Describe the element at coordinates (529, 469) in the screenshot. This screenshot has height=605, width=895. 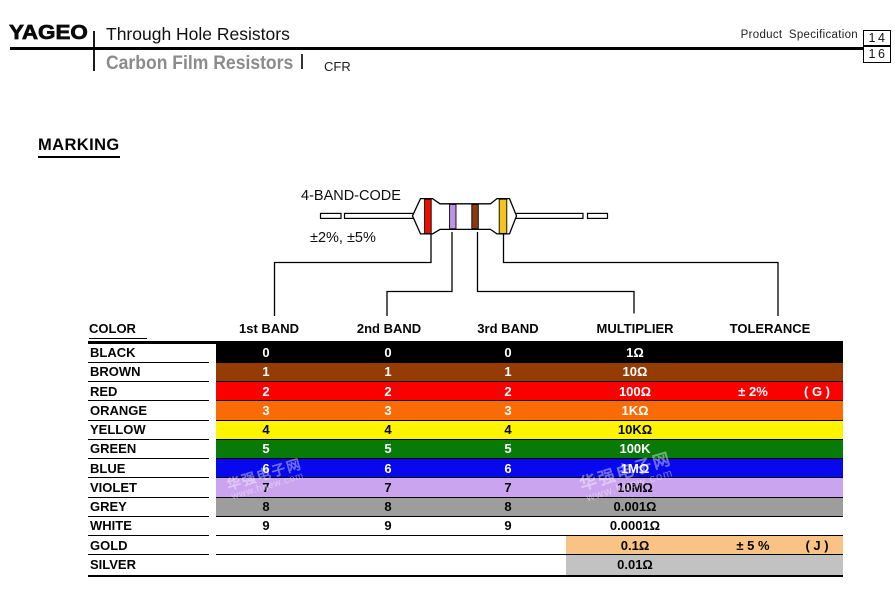
I see `row-bar: 6 6 6 1MΩ` at that location.